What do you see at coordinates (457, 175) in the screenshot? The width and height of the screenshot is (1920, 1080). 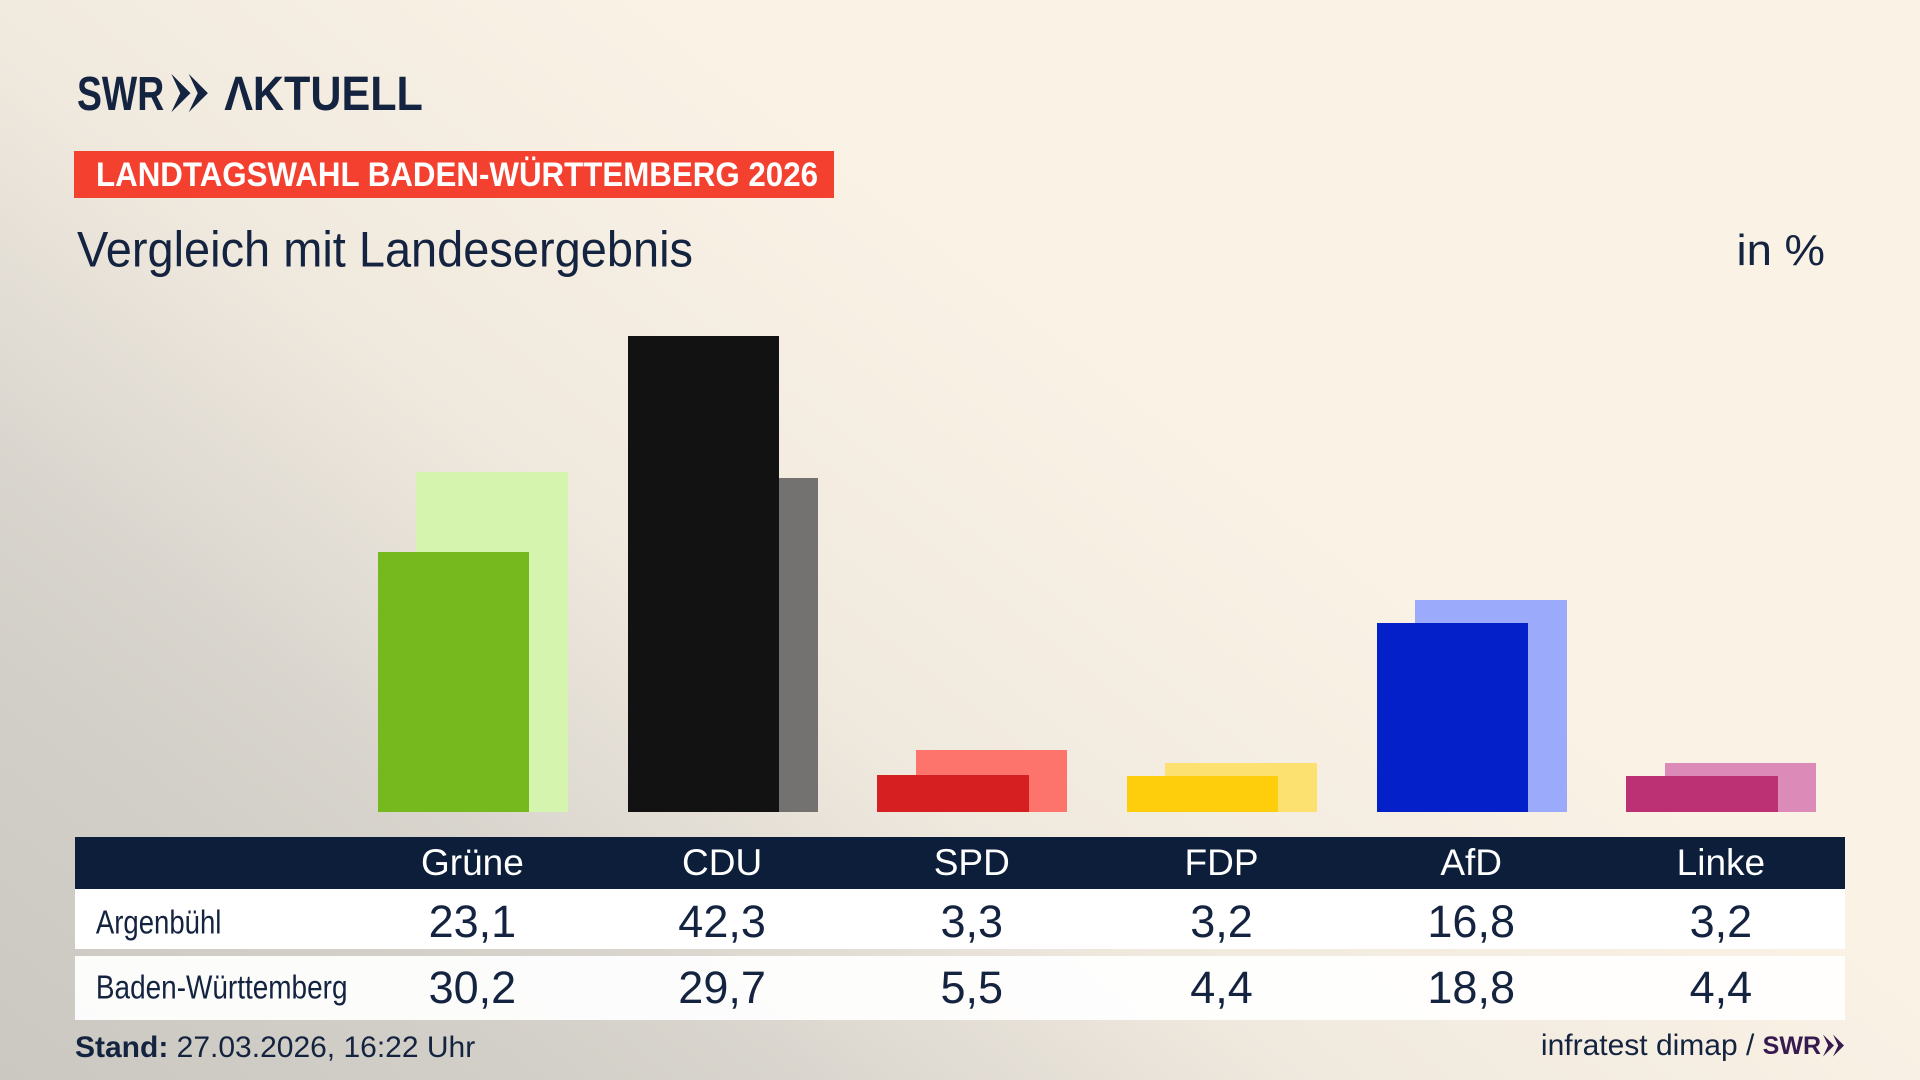 I see `svg-text:LANDTAGSWAHL BADEN-WÜRTTEMBERG: LANDTAGSWAHL BADEN-WÜRTTEMBERG 2026` at bounding box center [457, 175].